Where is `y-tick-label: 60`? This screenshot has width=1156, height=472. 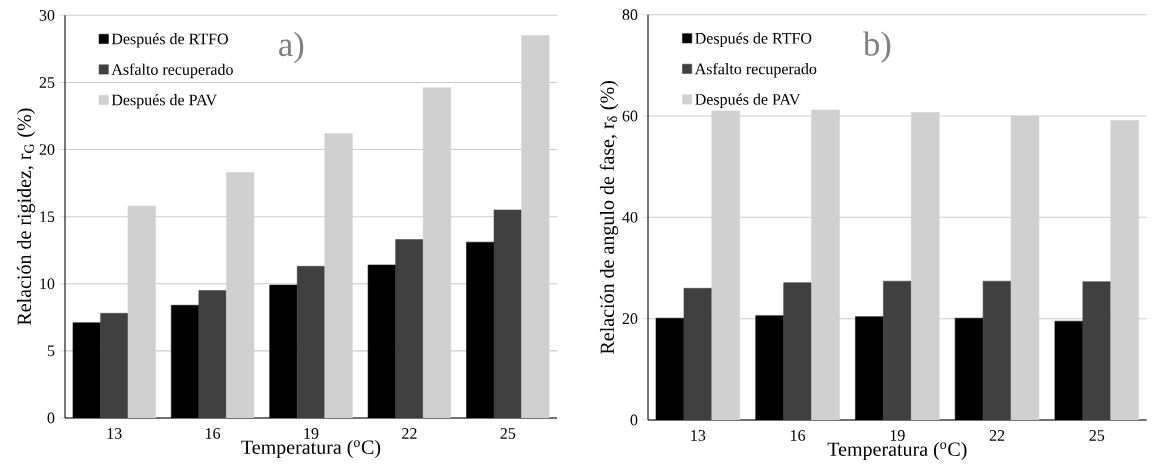
y-tick-label: 60 is located at coordinates (630, 116).